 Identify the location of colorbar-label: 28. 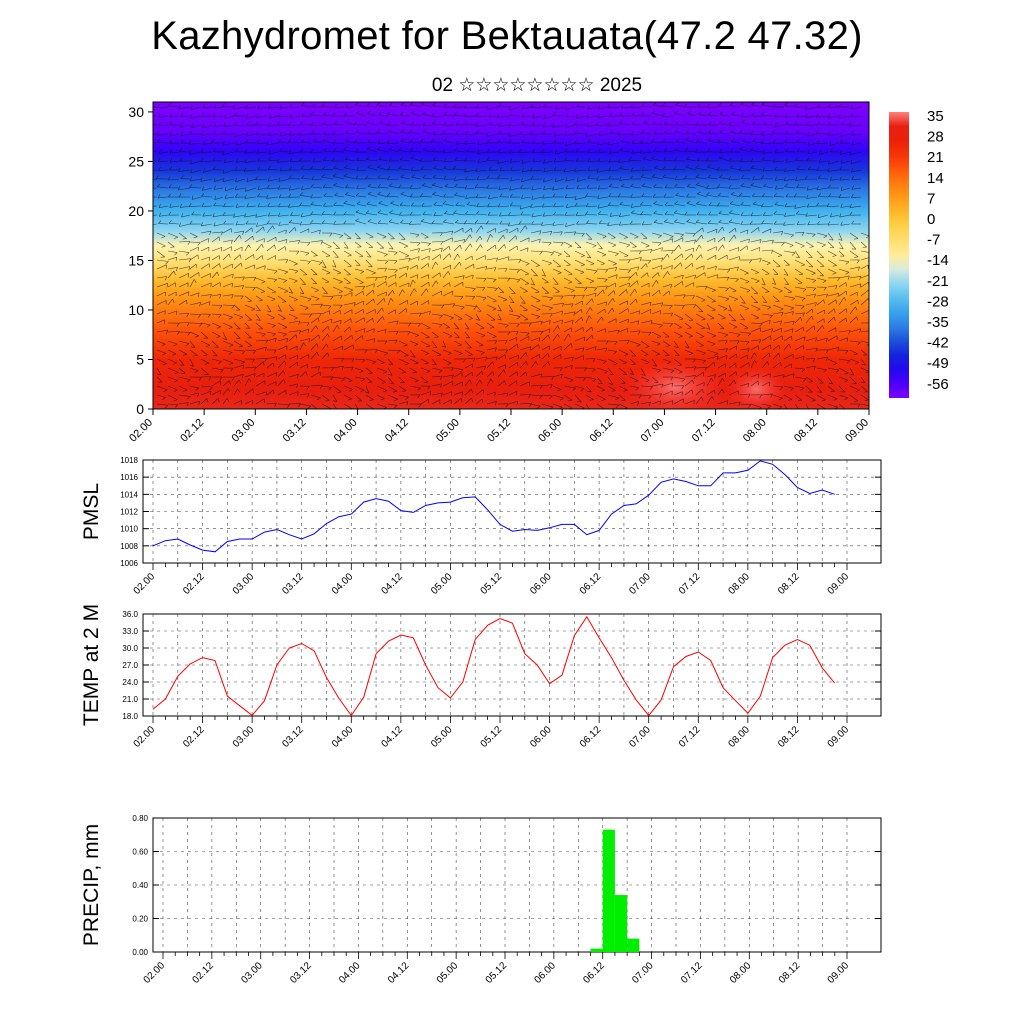
(935, 137).